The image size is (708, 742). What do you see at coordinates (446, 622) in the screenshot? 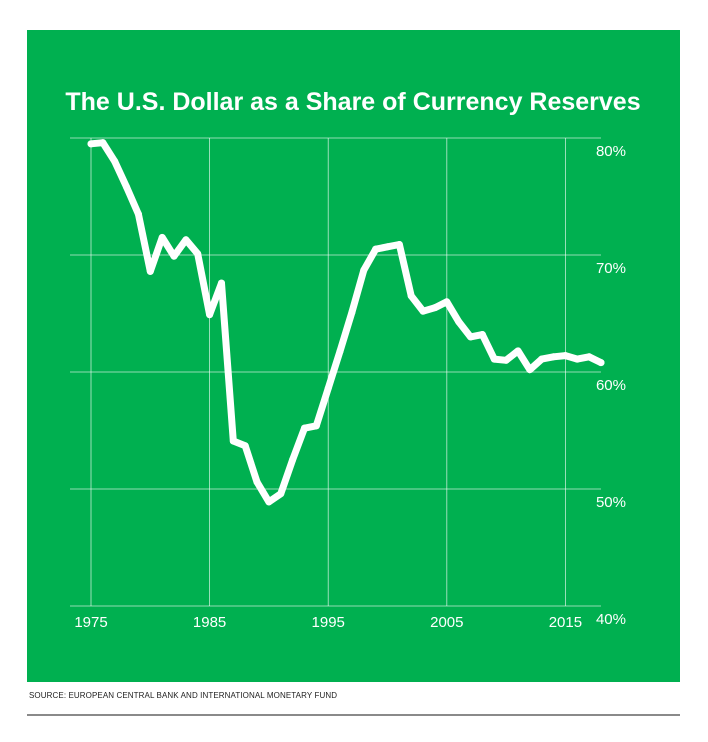
I see `x-tick-label: 2005` at bounding box center [446, 622].